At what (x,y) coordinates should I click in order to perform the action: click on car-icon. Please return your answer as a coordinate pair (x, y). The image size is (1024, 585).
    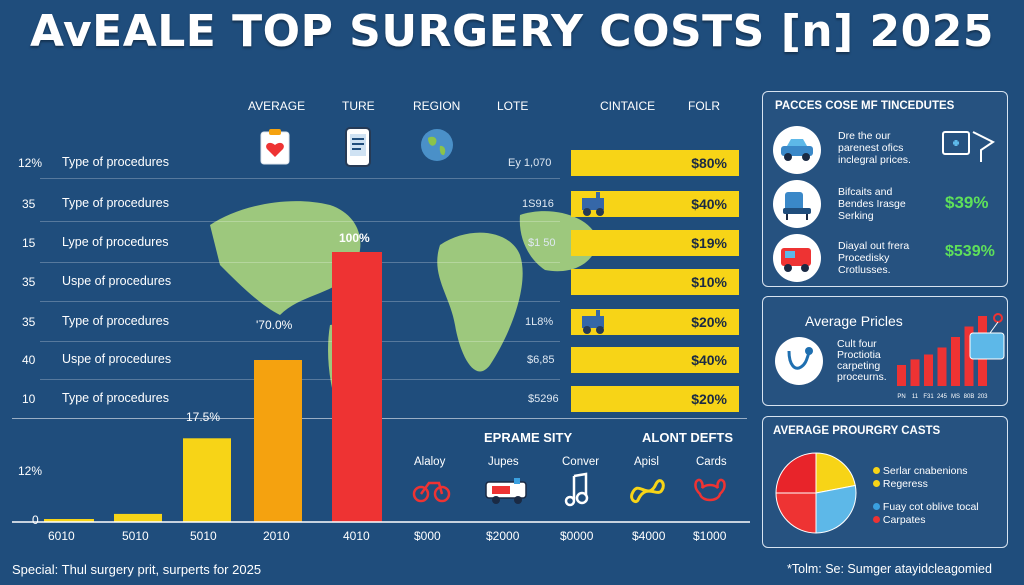
    Looking at the image, I should click on (797, 150).